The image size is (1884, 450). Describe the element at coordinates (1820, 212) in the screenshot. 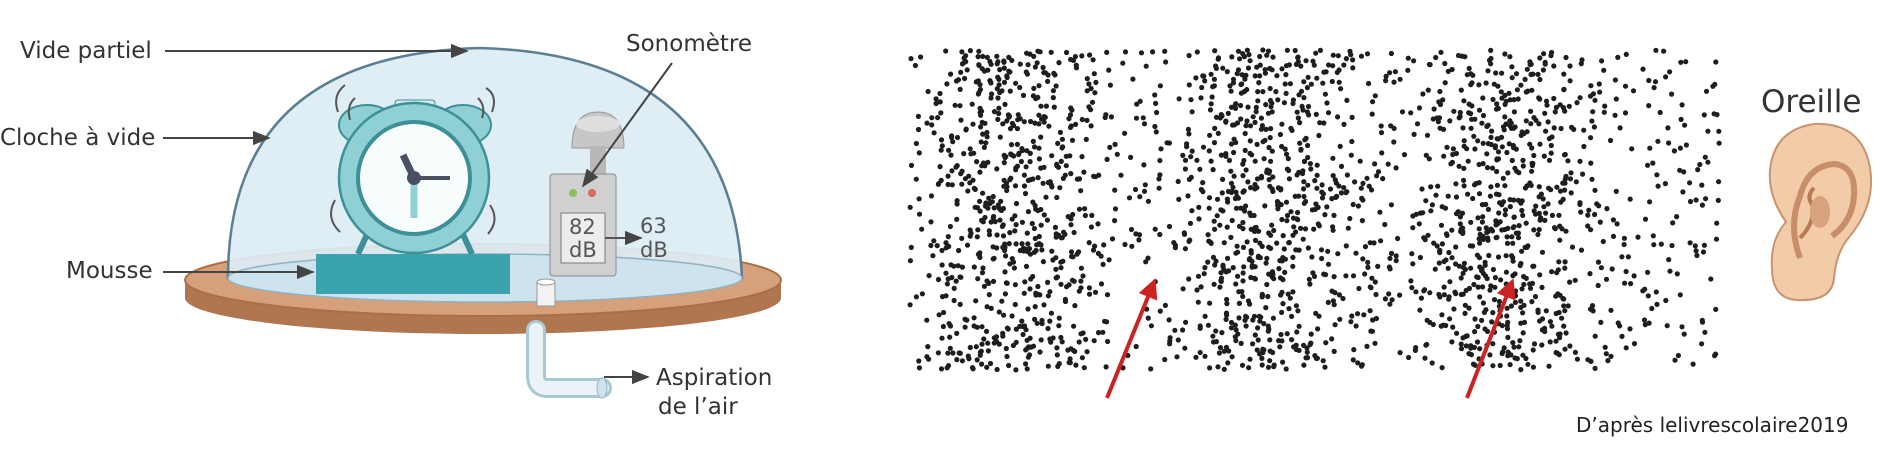

I see `ear-icon` at that location.